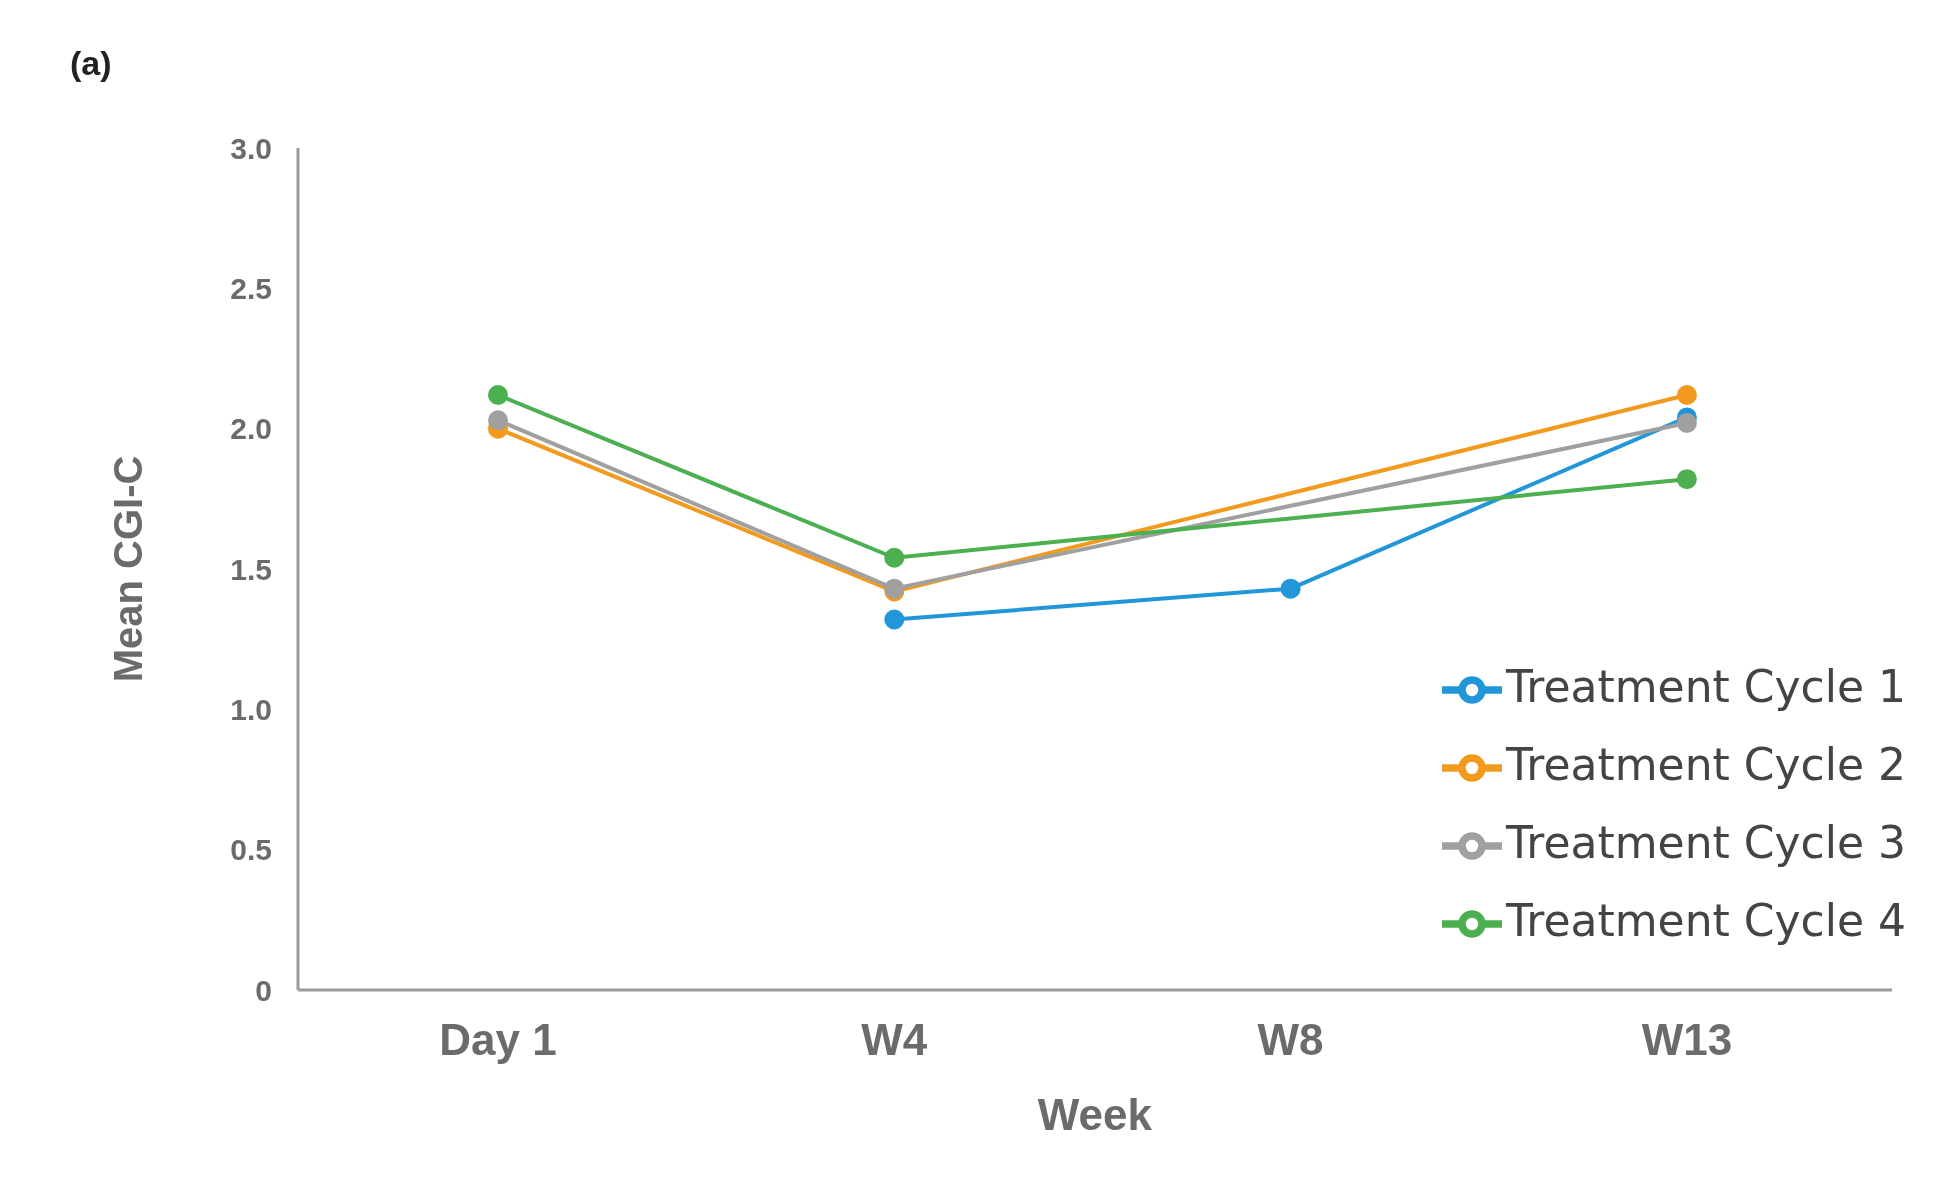 Image resolution: width=1954 pixels, height=1188 pixels. I want to click on y-tick-label: 0.5, so click(251, 850).